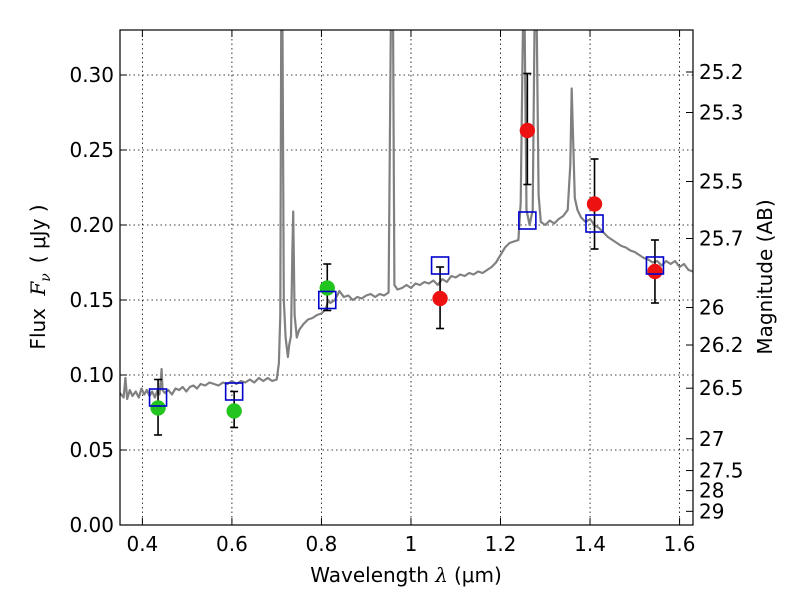 This screenshot has height=600, width=800. What do you see at coordinates (91, 525) in the screenshot?
I see `y-tick-label: 0.00` at bounding box center [91, 525].